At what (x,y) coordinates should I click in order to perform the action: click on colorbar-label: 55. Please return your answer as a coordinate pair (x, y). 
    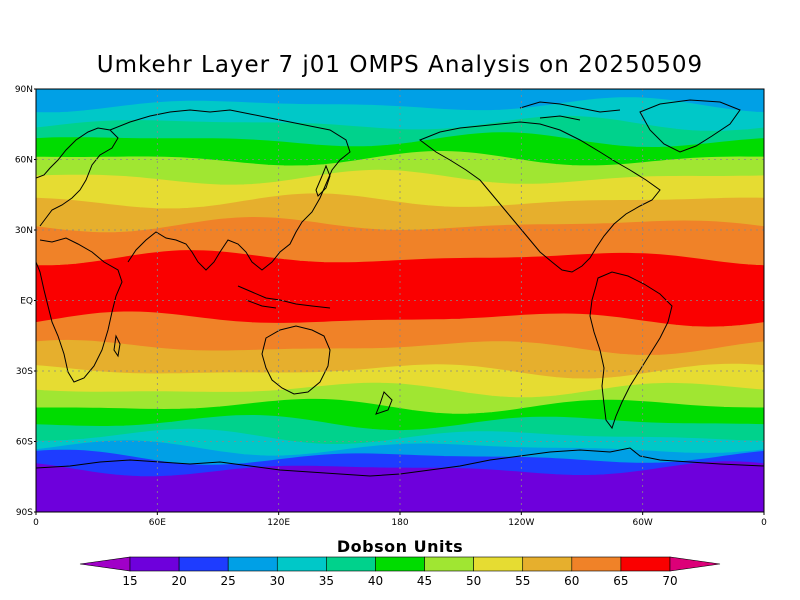
    Looking at the image, I should click on (522, 581).